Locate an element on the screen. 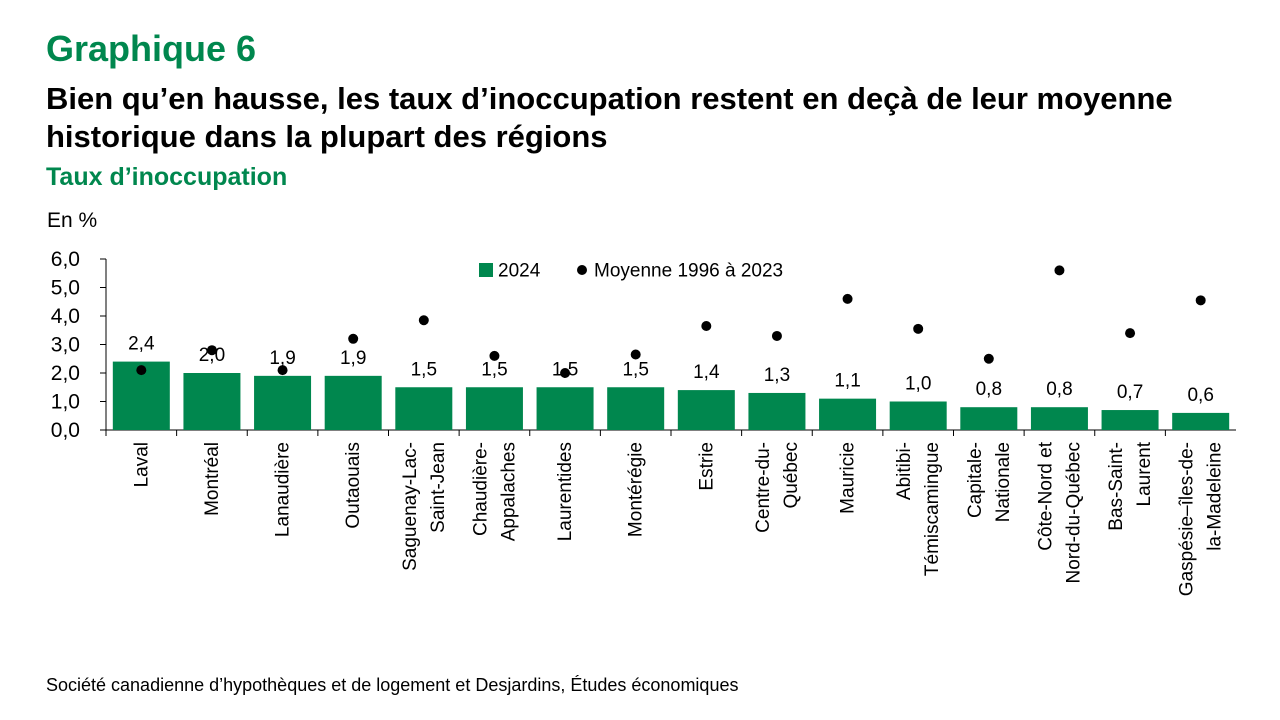 This screenshot has height=720, width=1280. x-category-label-line: Québec is located at coordinates (791, 475).